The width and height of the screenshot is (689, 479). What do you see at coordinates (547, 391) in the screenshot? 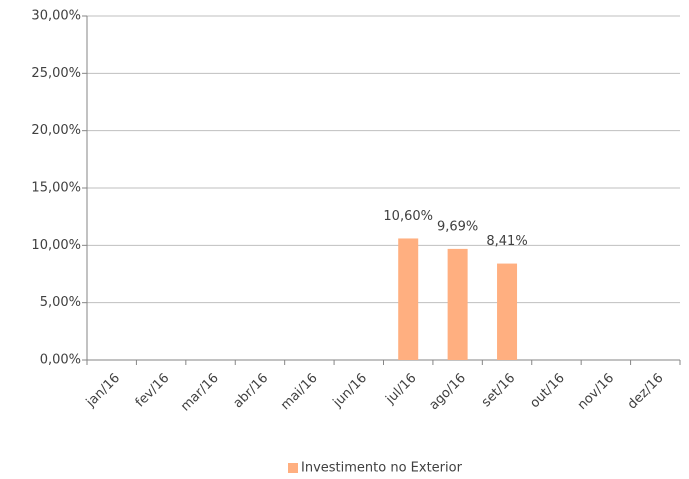
I see `x-tick-label: out/16` at bounding box center [547, 391].